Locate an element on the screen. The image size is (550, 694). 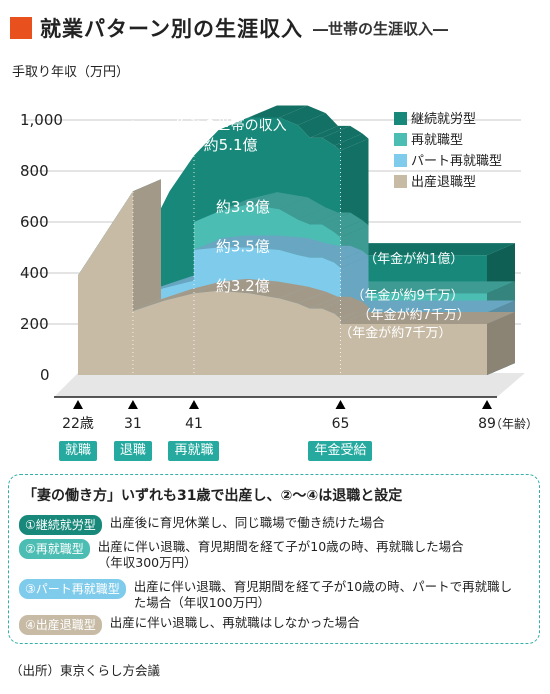
lifetime-value-3: 約3.5億 is located at coordinates (243, 246).